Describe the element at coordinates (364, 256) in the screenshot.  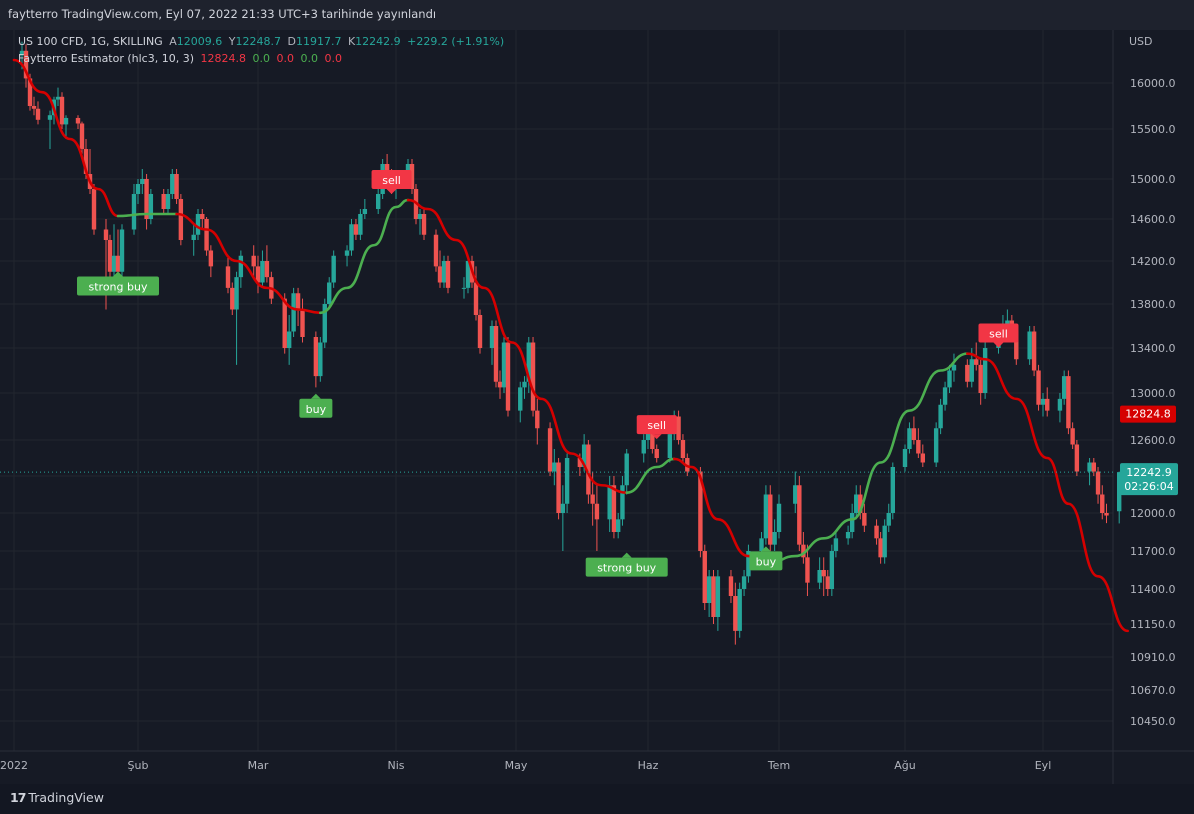
I see `estimator-up-segment` at that location.